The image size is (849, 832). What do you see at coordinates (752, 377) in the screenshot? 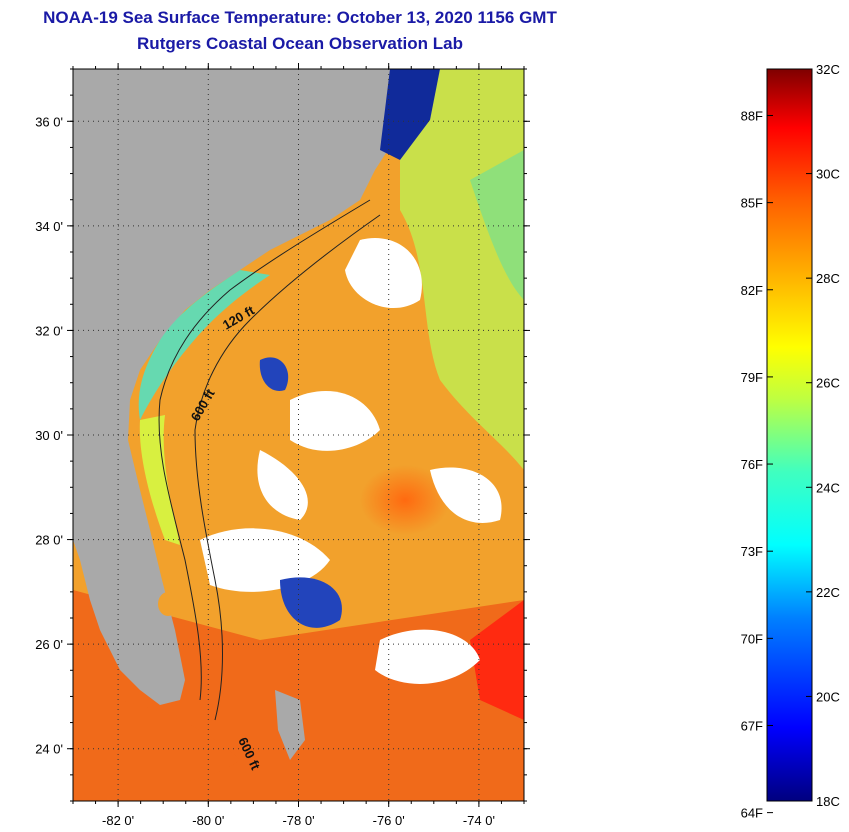
I see `fahrenheit-label: 79F` at bounding box center [752, 377].